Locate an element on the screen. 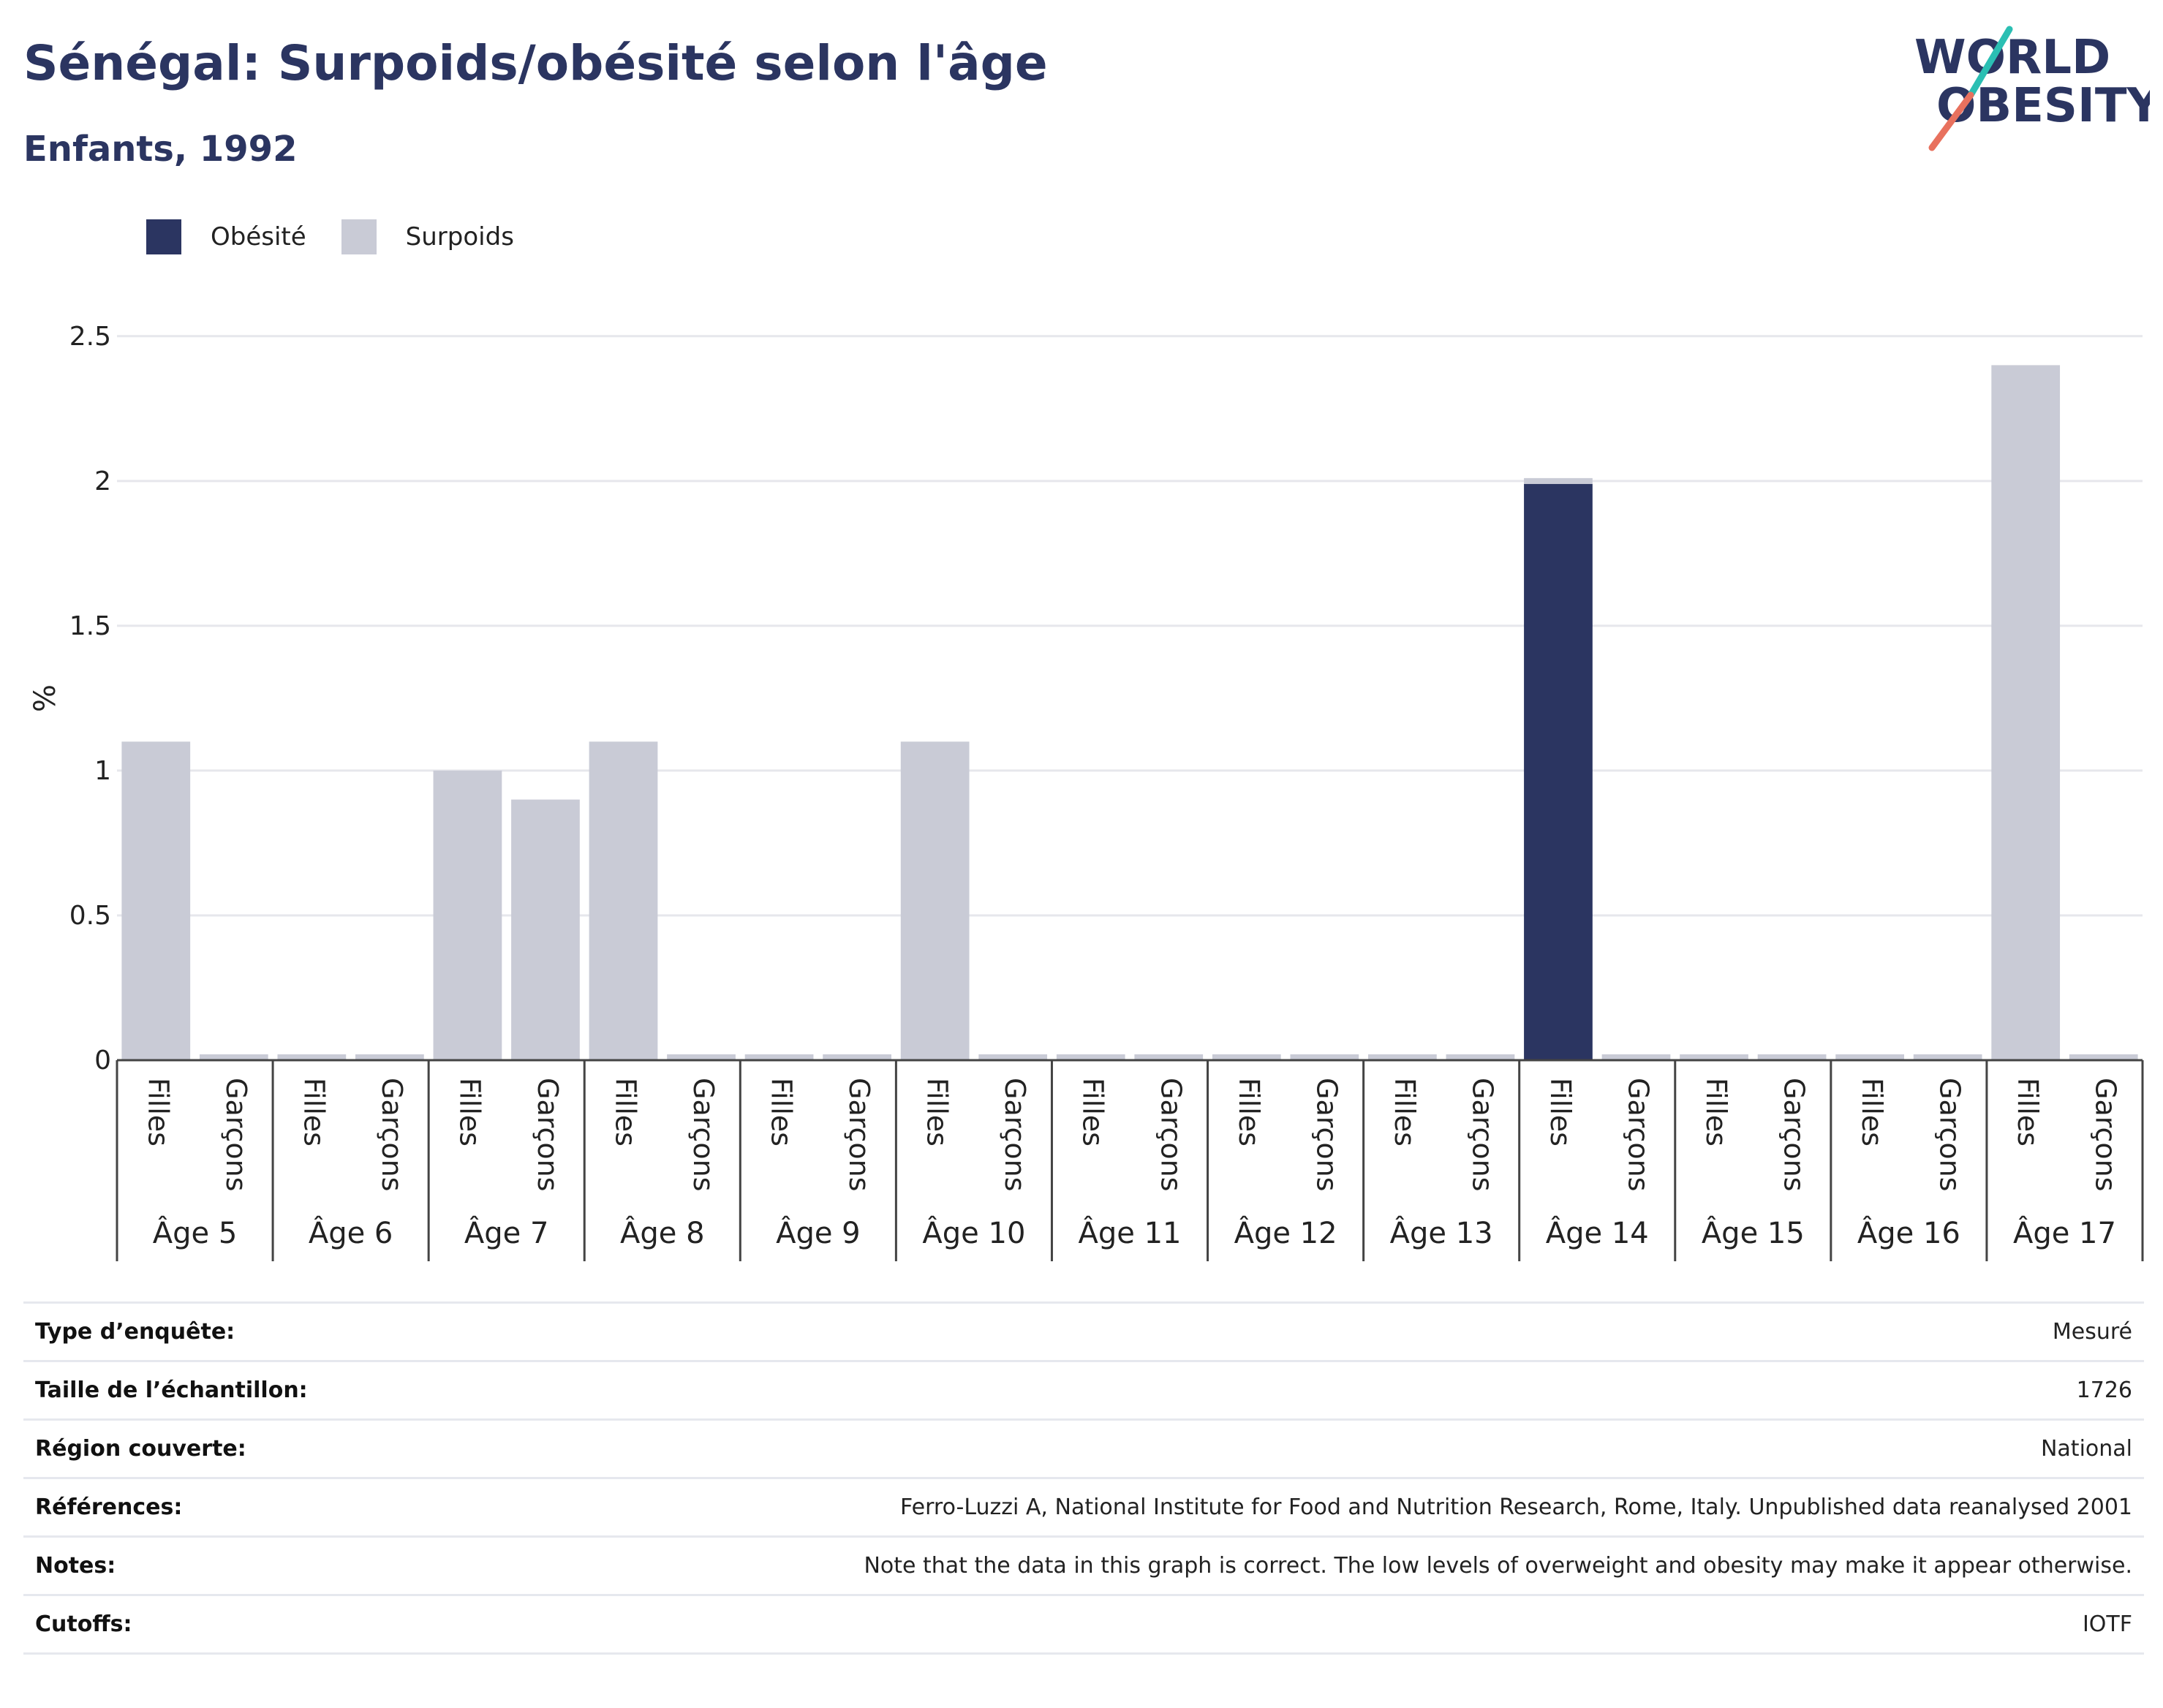  info-label: Références: is located at coordinates (109, 1507).